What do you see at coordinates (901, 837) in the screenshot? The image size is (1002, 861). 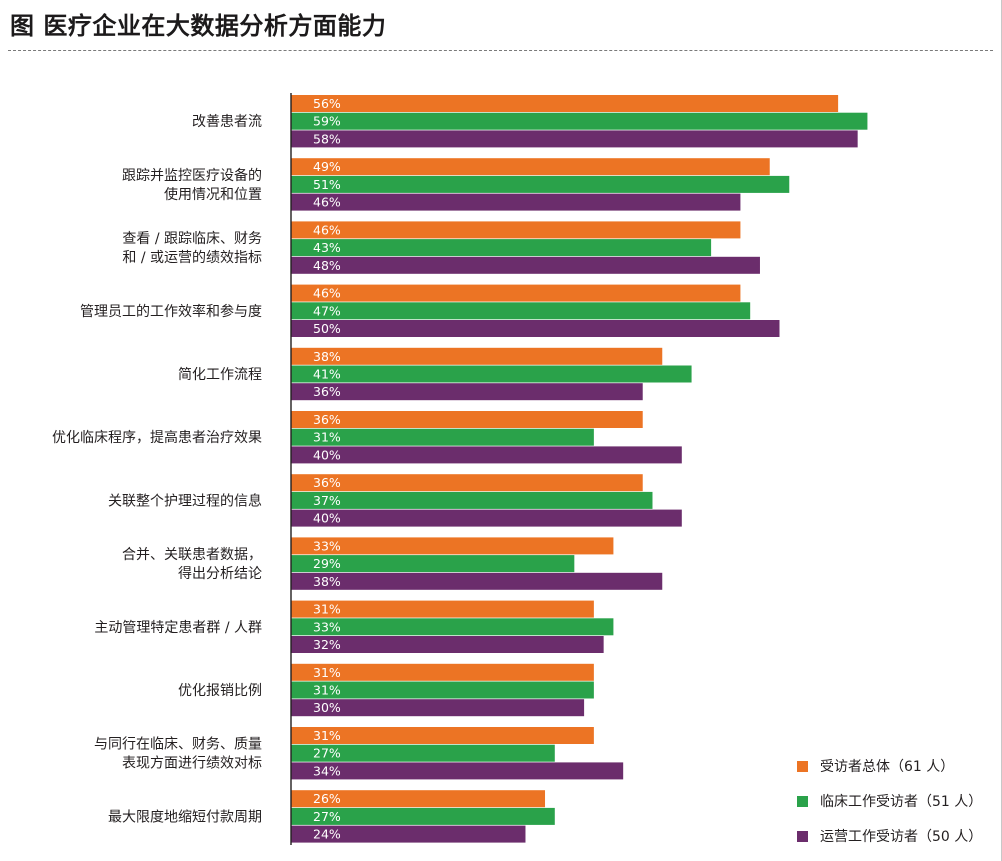 I see `legend-label: 运营工作受访者（50 人）` at bounding box center [901, 837].